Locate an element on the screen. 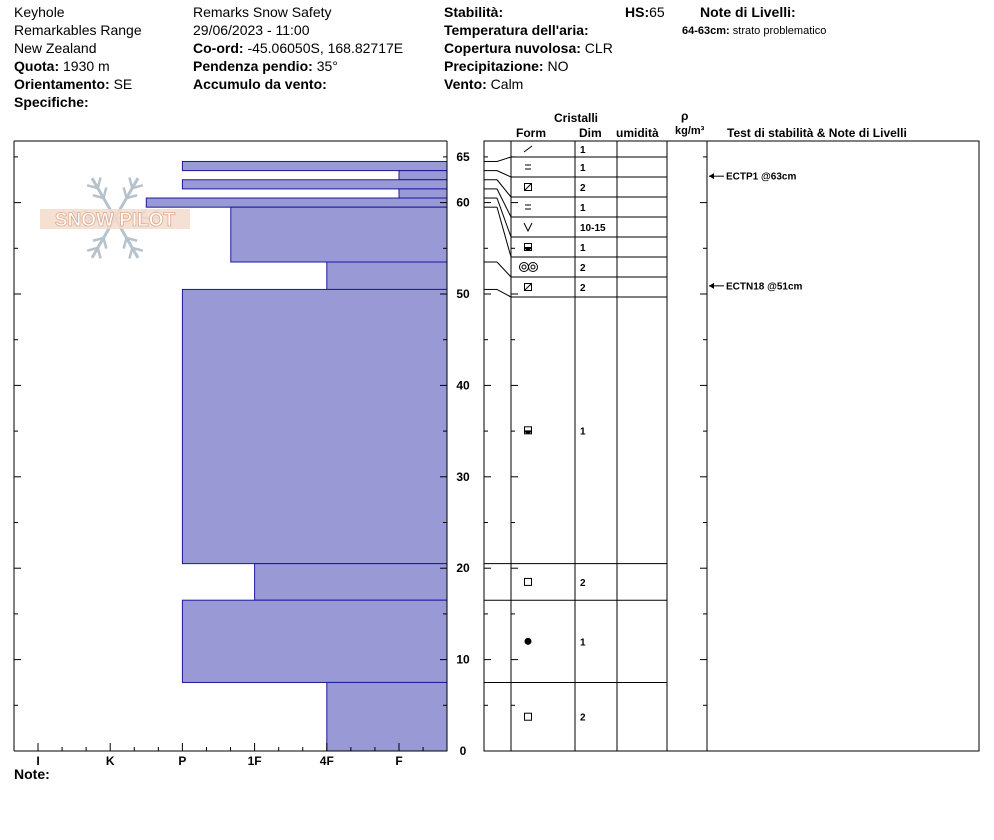  copertura-row: Copertura nuvolosa: CLR is located at coordinates (528, 48).